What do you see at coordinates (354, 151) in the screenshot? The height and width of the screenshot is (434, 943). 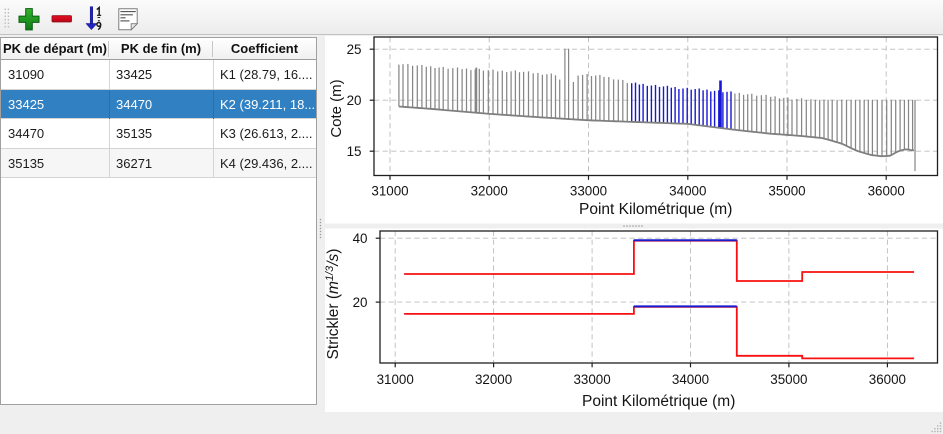 I see `svg-text: 15` at bounding box center [354, 151].